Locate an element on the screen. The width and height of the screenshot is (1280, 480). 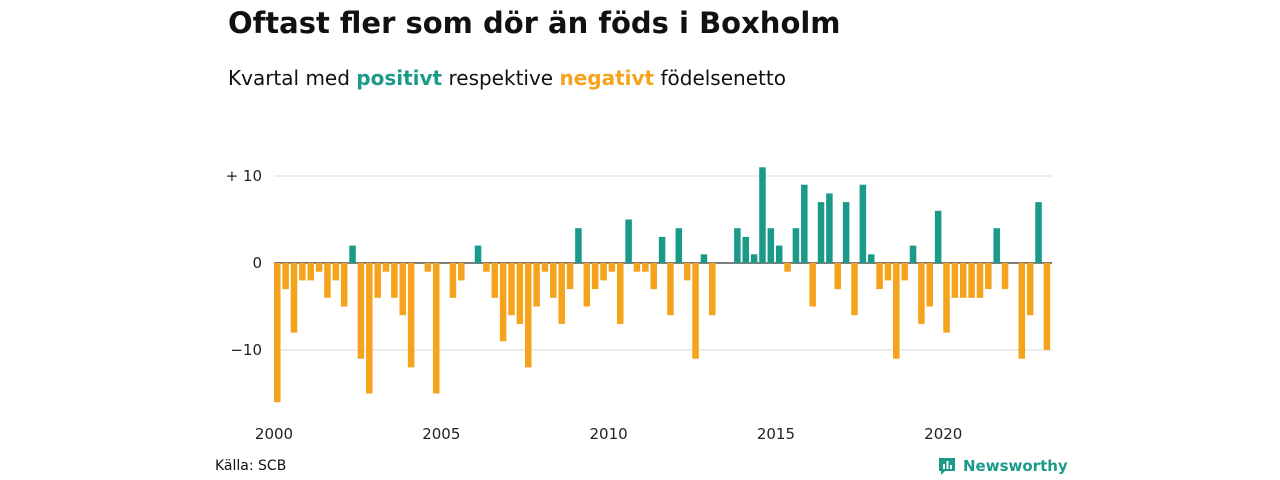
subtitle-pre: Kvartal med is located at coordinates (292, 78).